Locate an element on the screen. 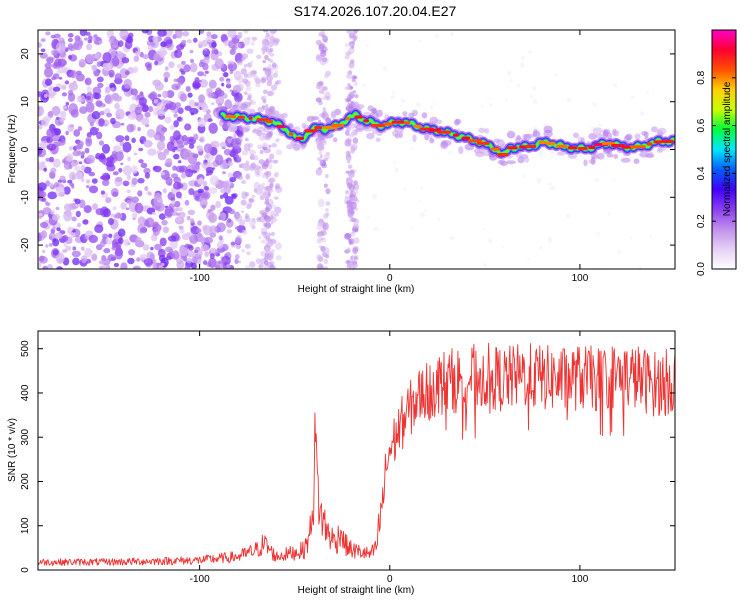  y-tick-label: 10 is located at coordinates (25, 102).